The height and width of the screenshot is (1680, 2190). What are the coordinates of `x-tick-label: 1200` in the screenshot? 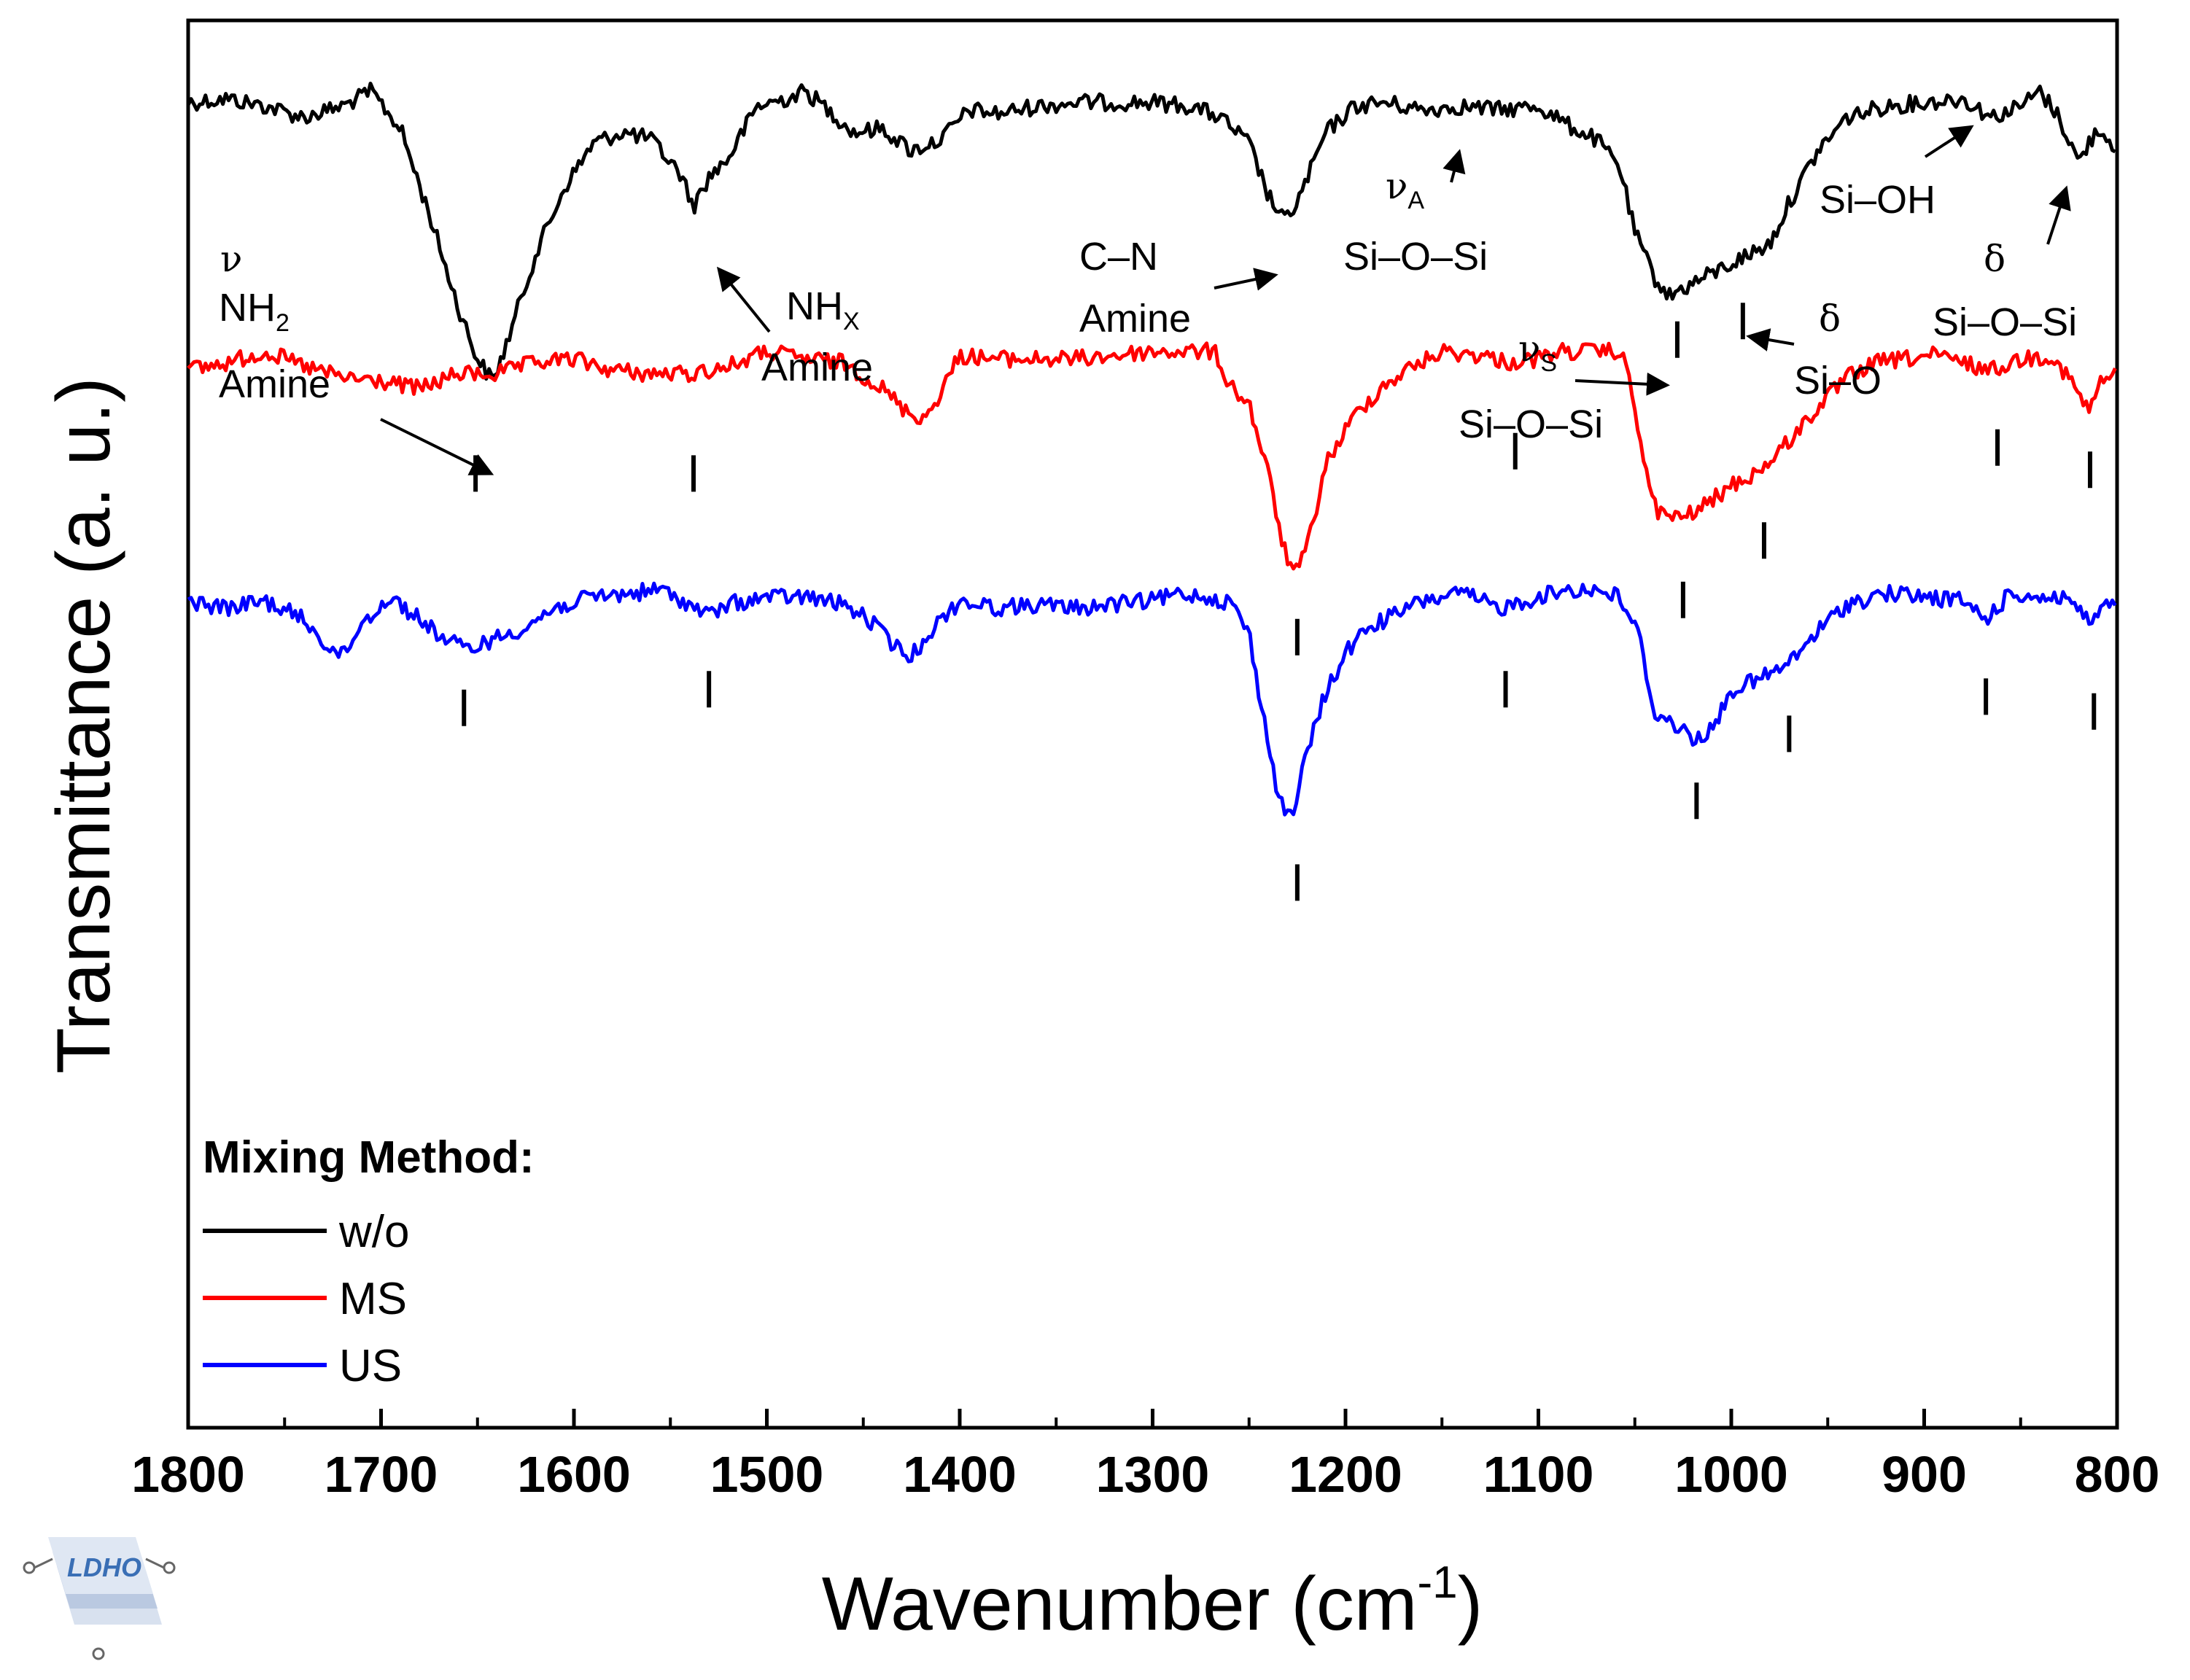 It's located at (1345, 1474).